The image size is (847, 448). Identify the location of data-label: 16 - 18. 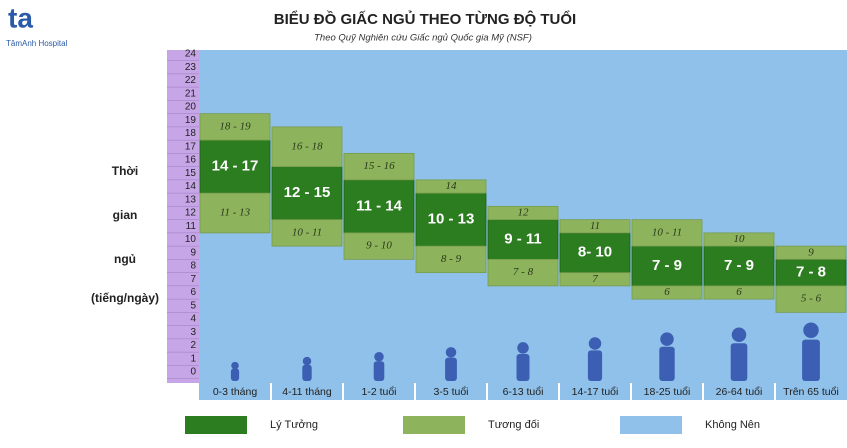
(307, 146).